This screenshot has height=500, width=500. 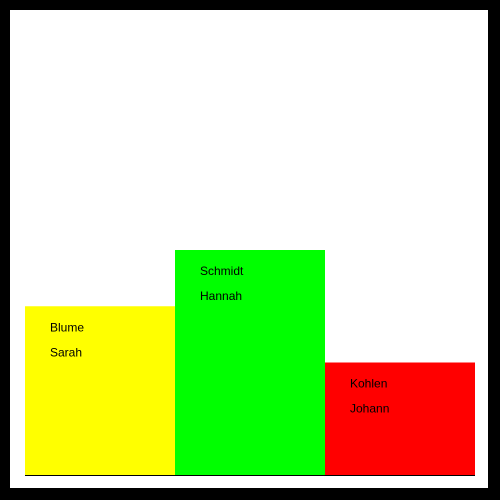 I want to click on bar-group-blume: Blume Sarah, so click(x=100, y=390).